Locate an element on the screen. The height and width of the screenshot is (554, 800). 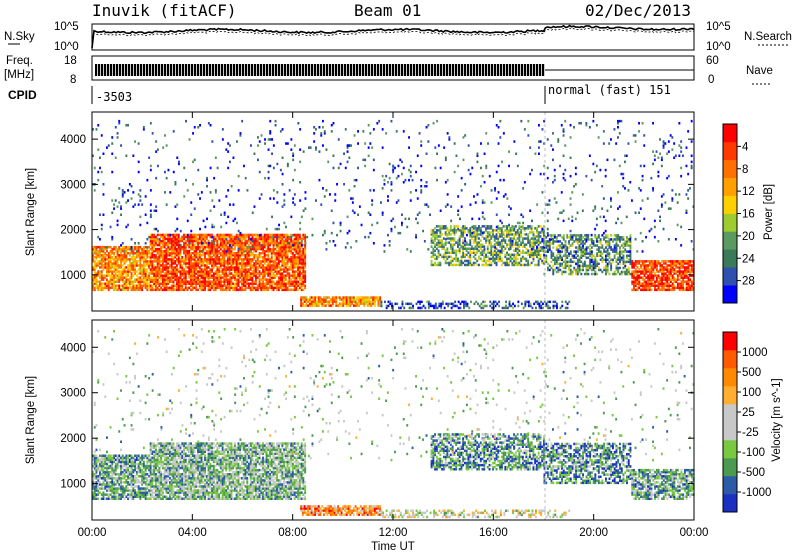
nsearch-tick-bottom: 10^0 is located at coordinates (718, 47).